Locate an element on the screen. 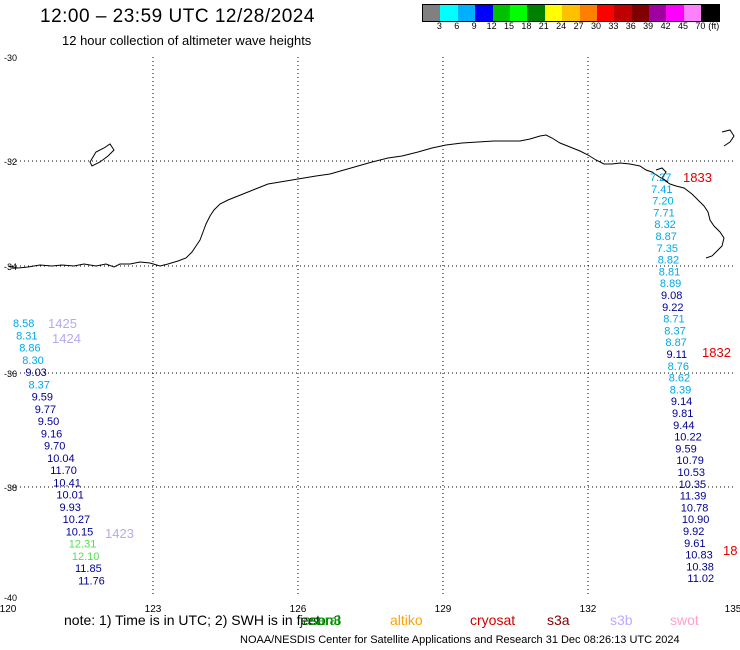 This screenshot has width=740, height=650. wave-height-value: 9.92 is located at coordinates (693, 532).